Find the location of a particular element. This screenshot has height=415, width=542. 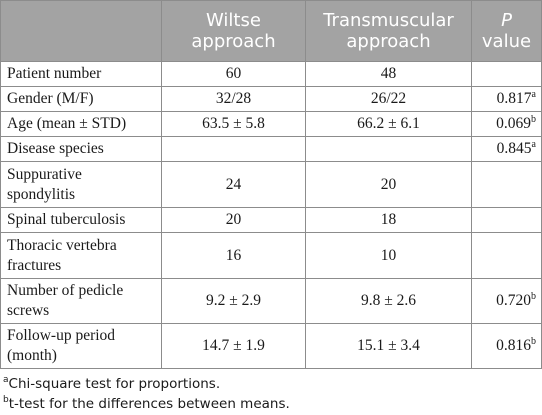

table-row: Suppurative spondylitis 24 20 is located at coordinates (271, 184).